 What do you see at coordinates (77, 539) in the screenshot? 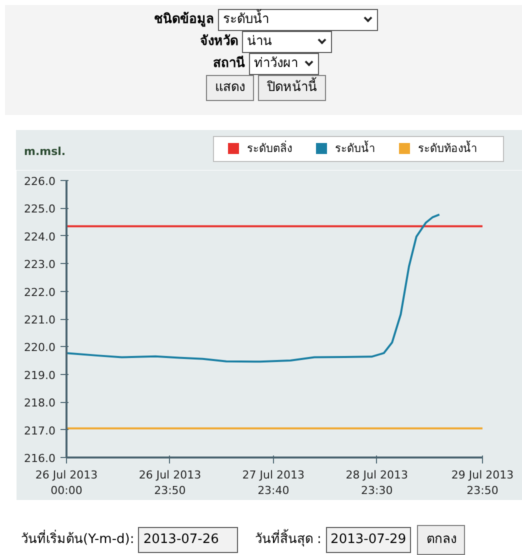
I see `text: วันที่เริ่มต้น(Y-m-d):` at bounding box center [77, 539].